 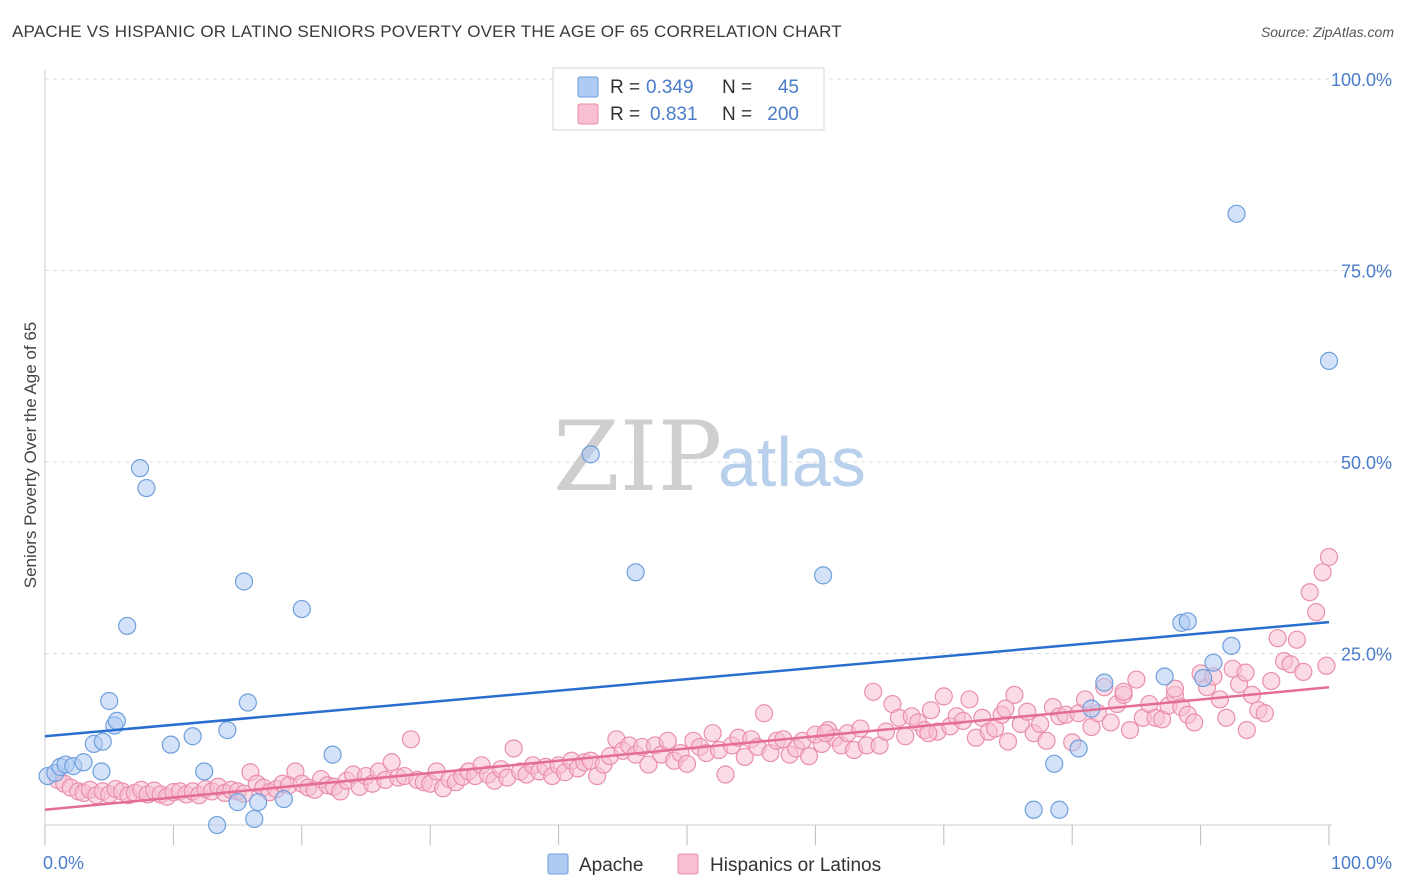 What do you see at coordinates (1361, 80) in the screenshot?
I see `y-tick-label: 100.0%` at bounding box center [1361, 80].